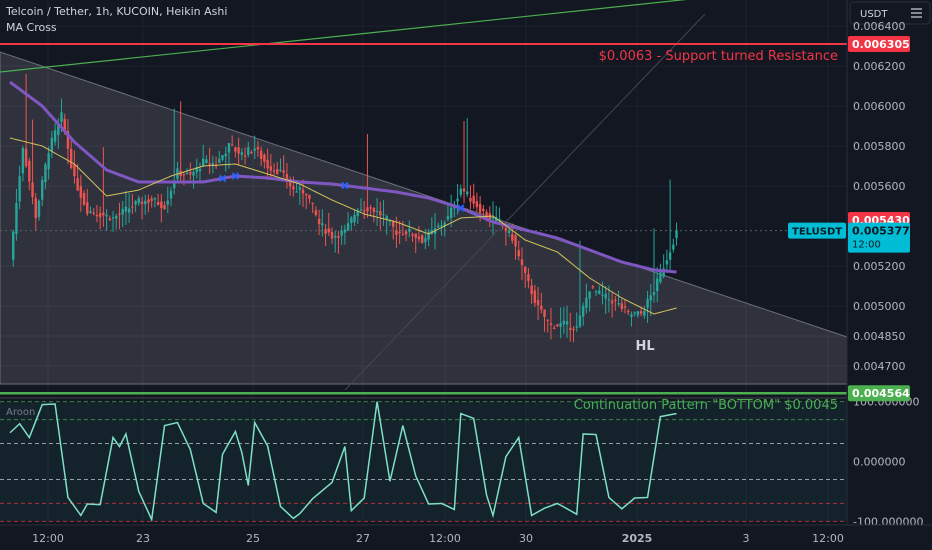 This screenshot has width=932, height=550. What do you see at coordinates (20, 412) in the screenshot?
I see `aroon-title: Aroon` at bounding box center [20, 412].